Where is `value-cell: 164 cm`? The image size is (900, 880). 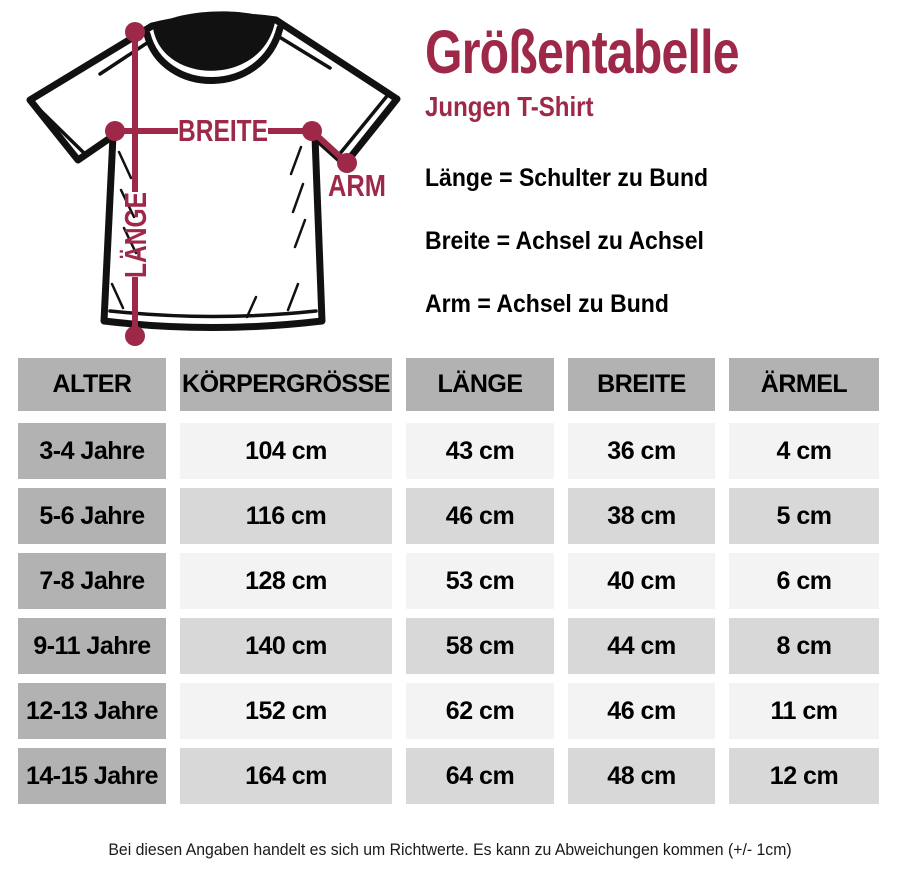 value-cell: 164 cm is located at coordinates (286, 776).